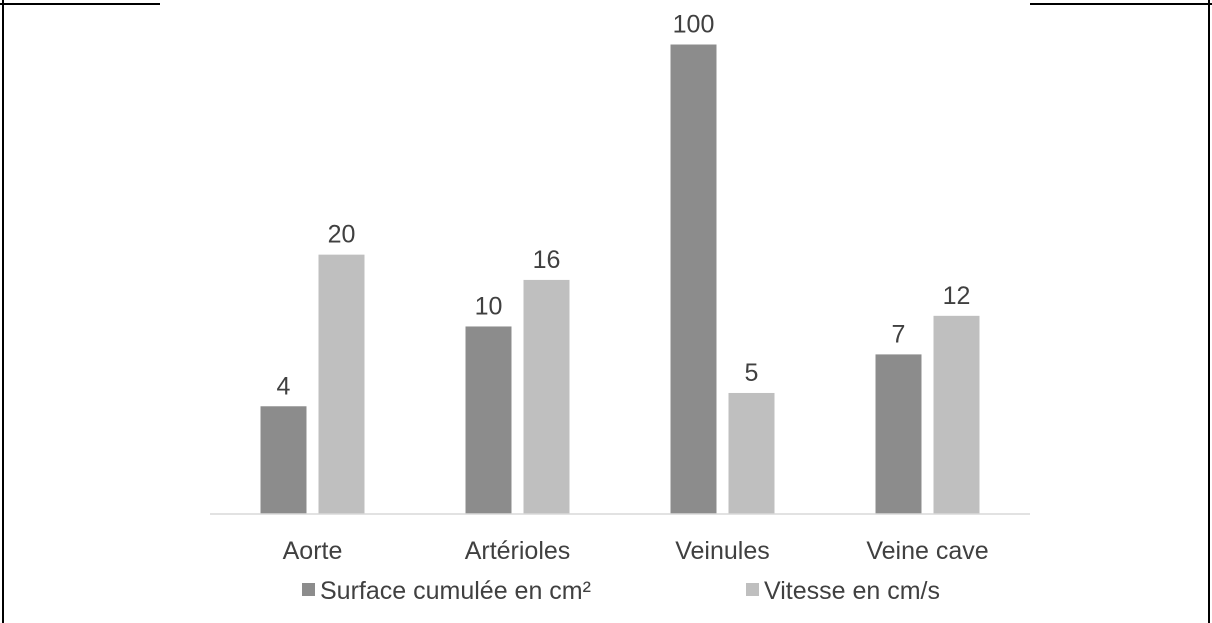  Describe the element at coordinates (852, 591) in the screenshot. I see `legend-label-1: Vitesse en cm/s` at that location.